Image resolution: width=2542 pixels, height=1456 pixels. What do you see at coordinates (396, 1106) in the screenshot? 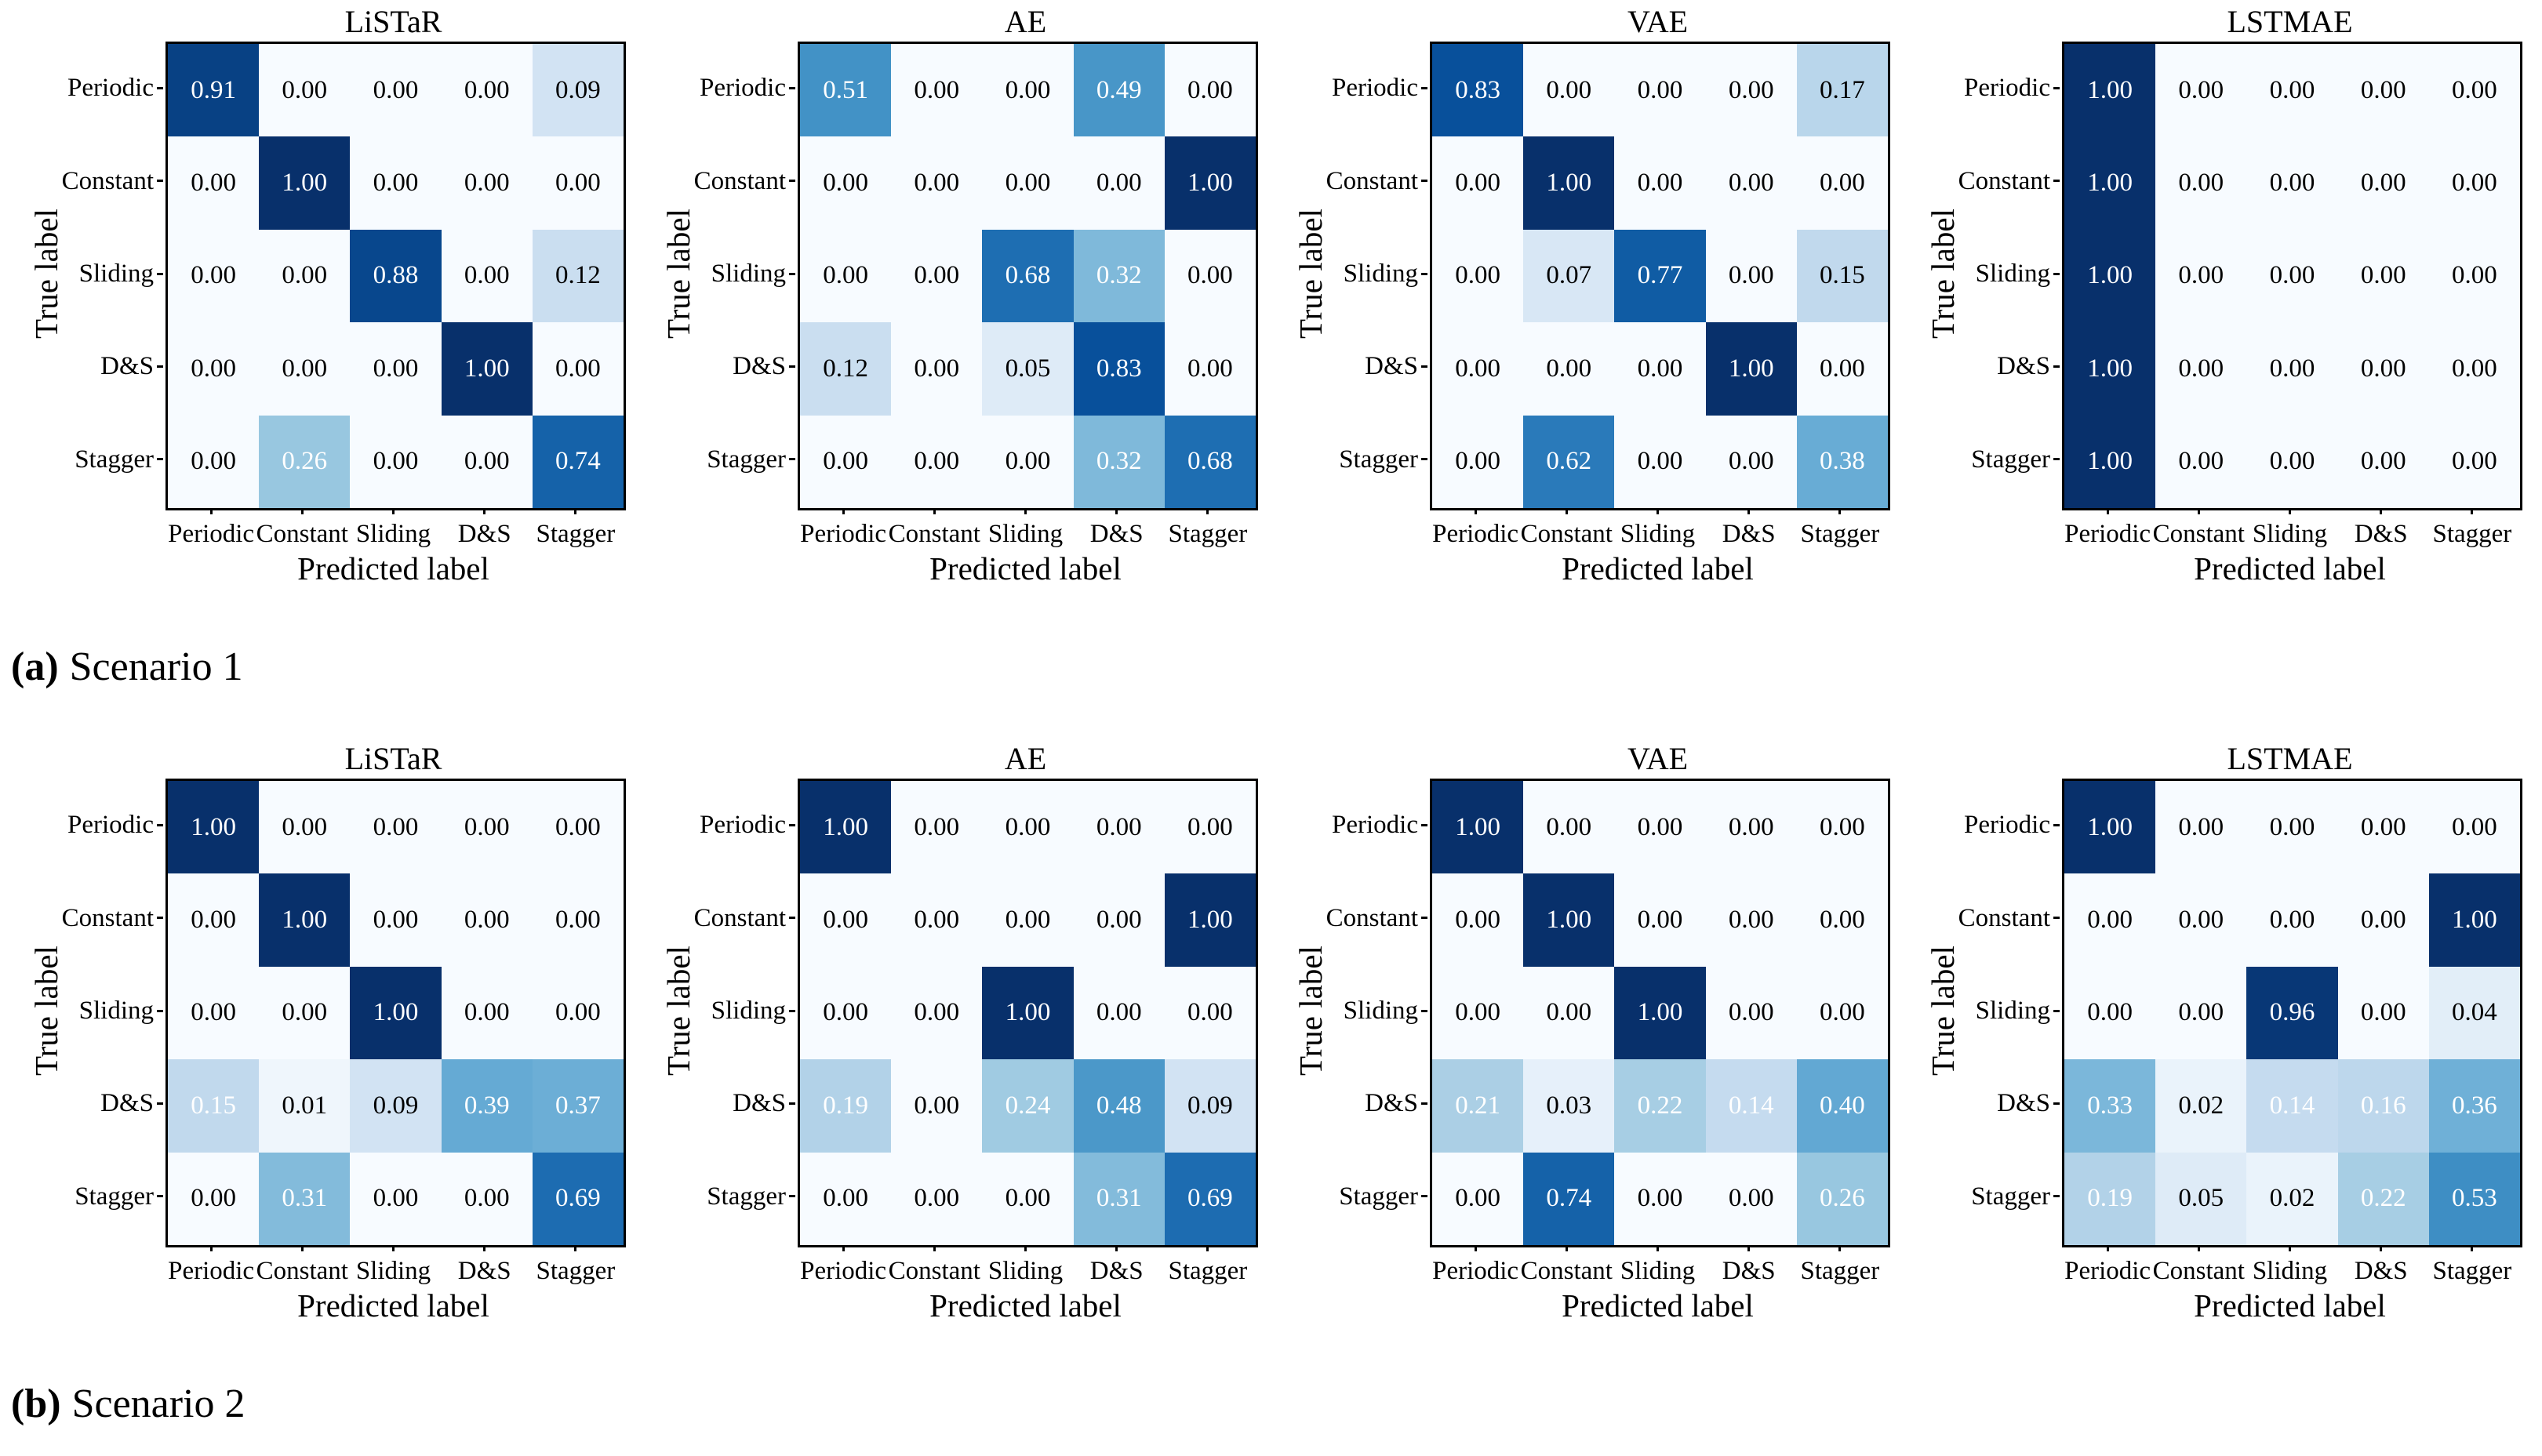
I see `matrix-cell-listar-s2-r3c2: 0.09` at bounding box center [396, 1106].